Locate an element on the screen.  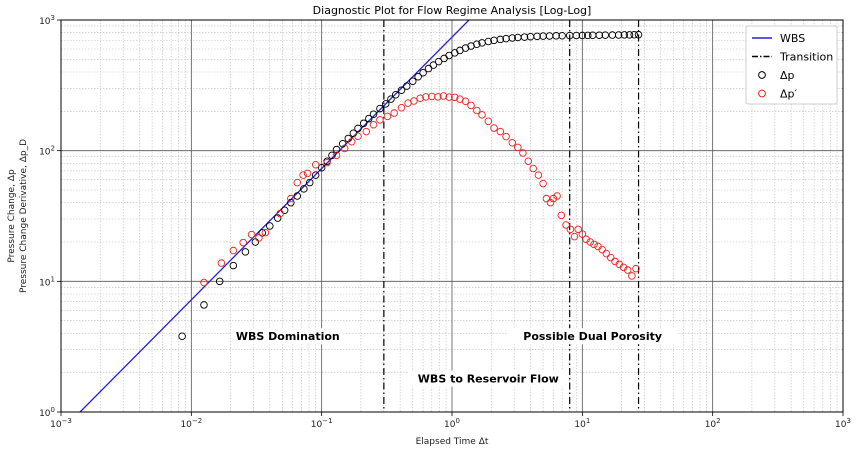
legend-label: Δp is located at coordinates (787, 75).